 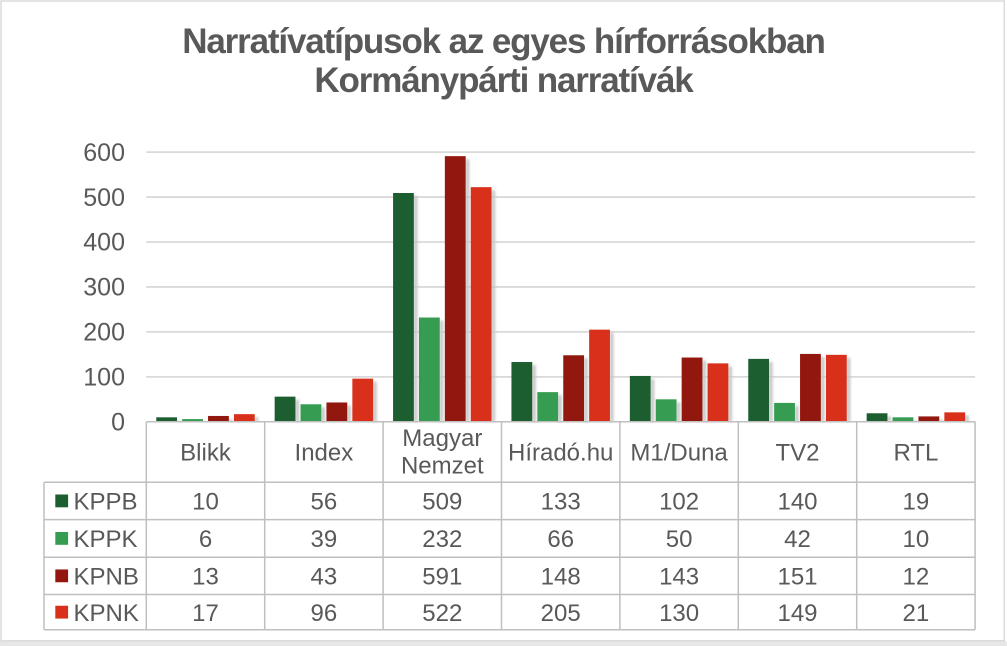 I want to click on svg-text: 39, so click(x=324, y=539).